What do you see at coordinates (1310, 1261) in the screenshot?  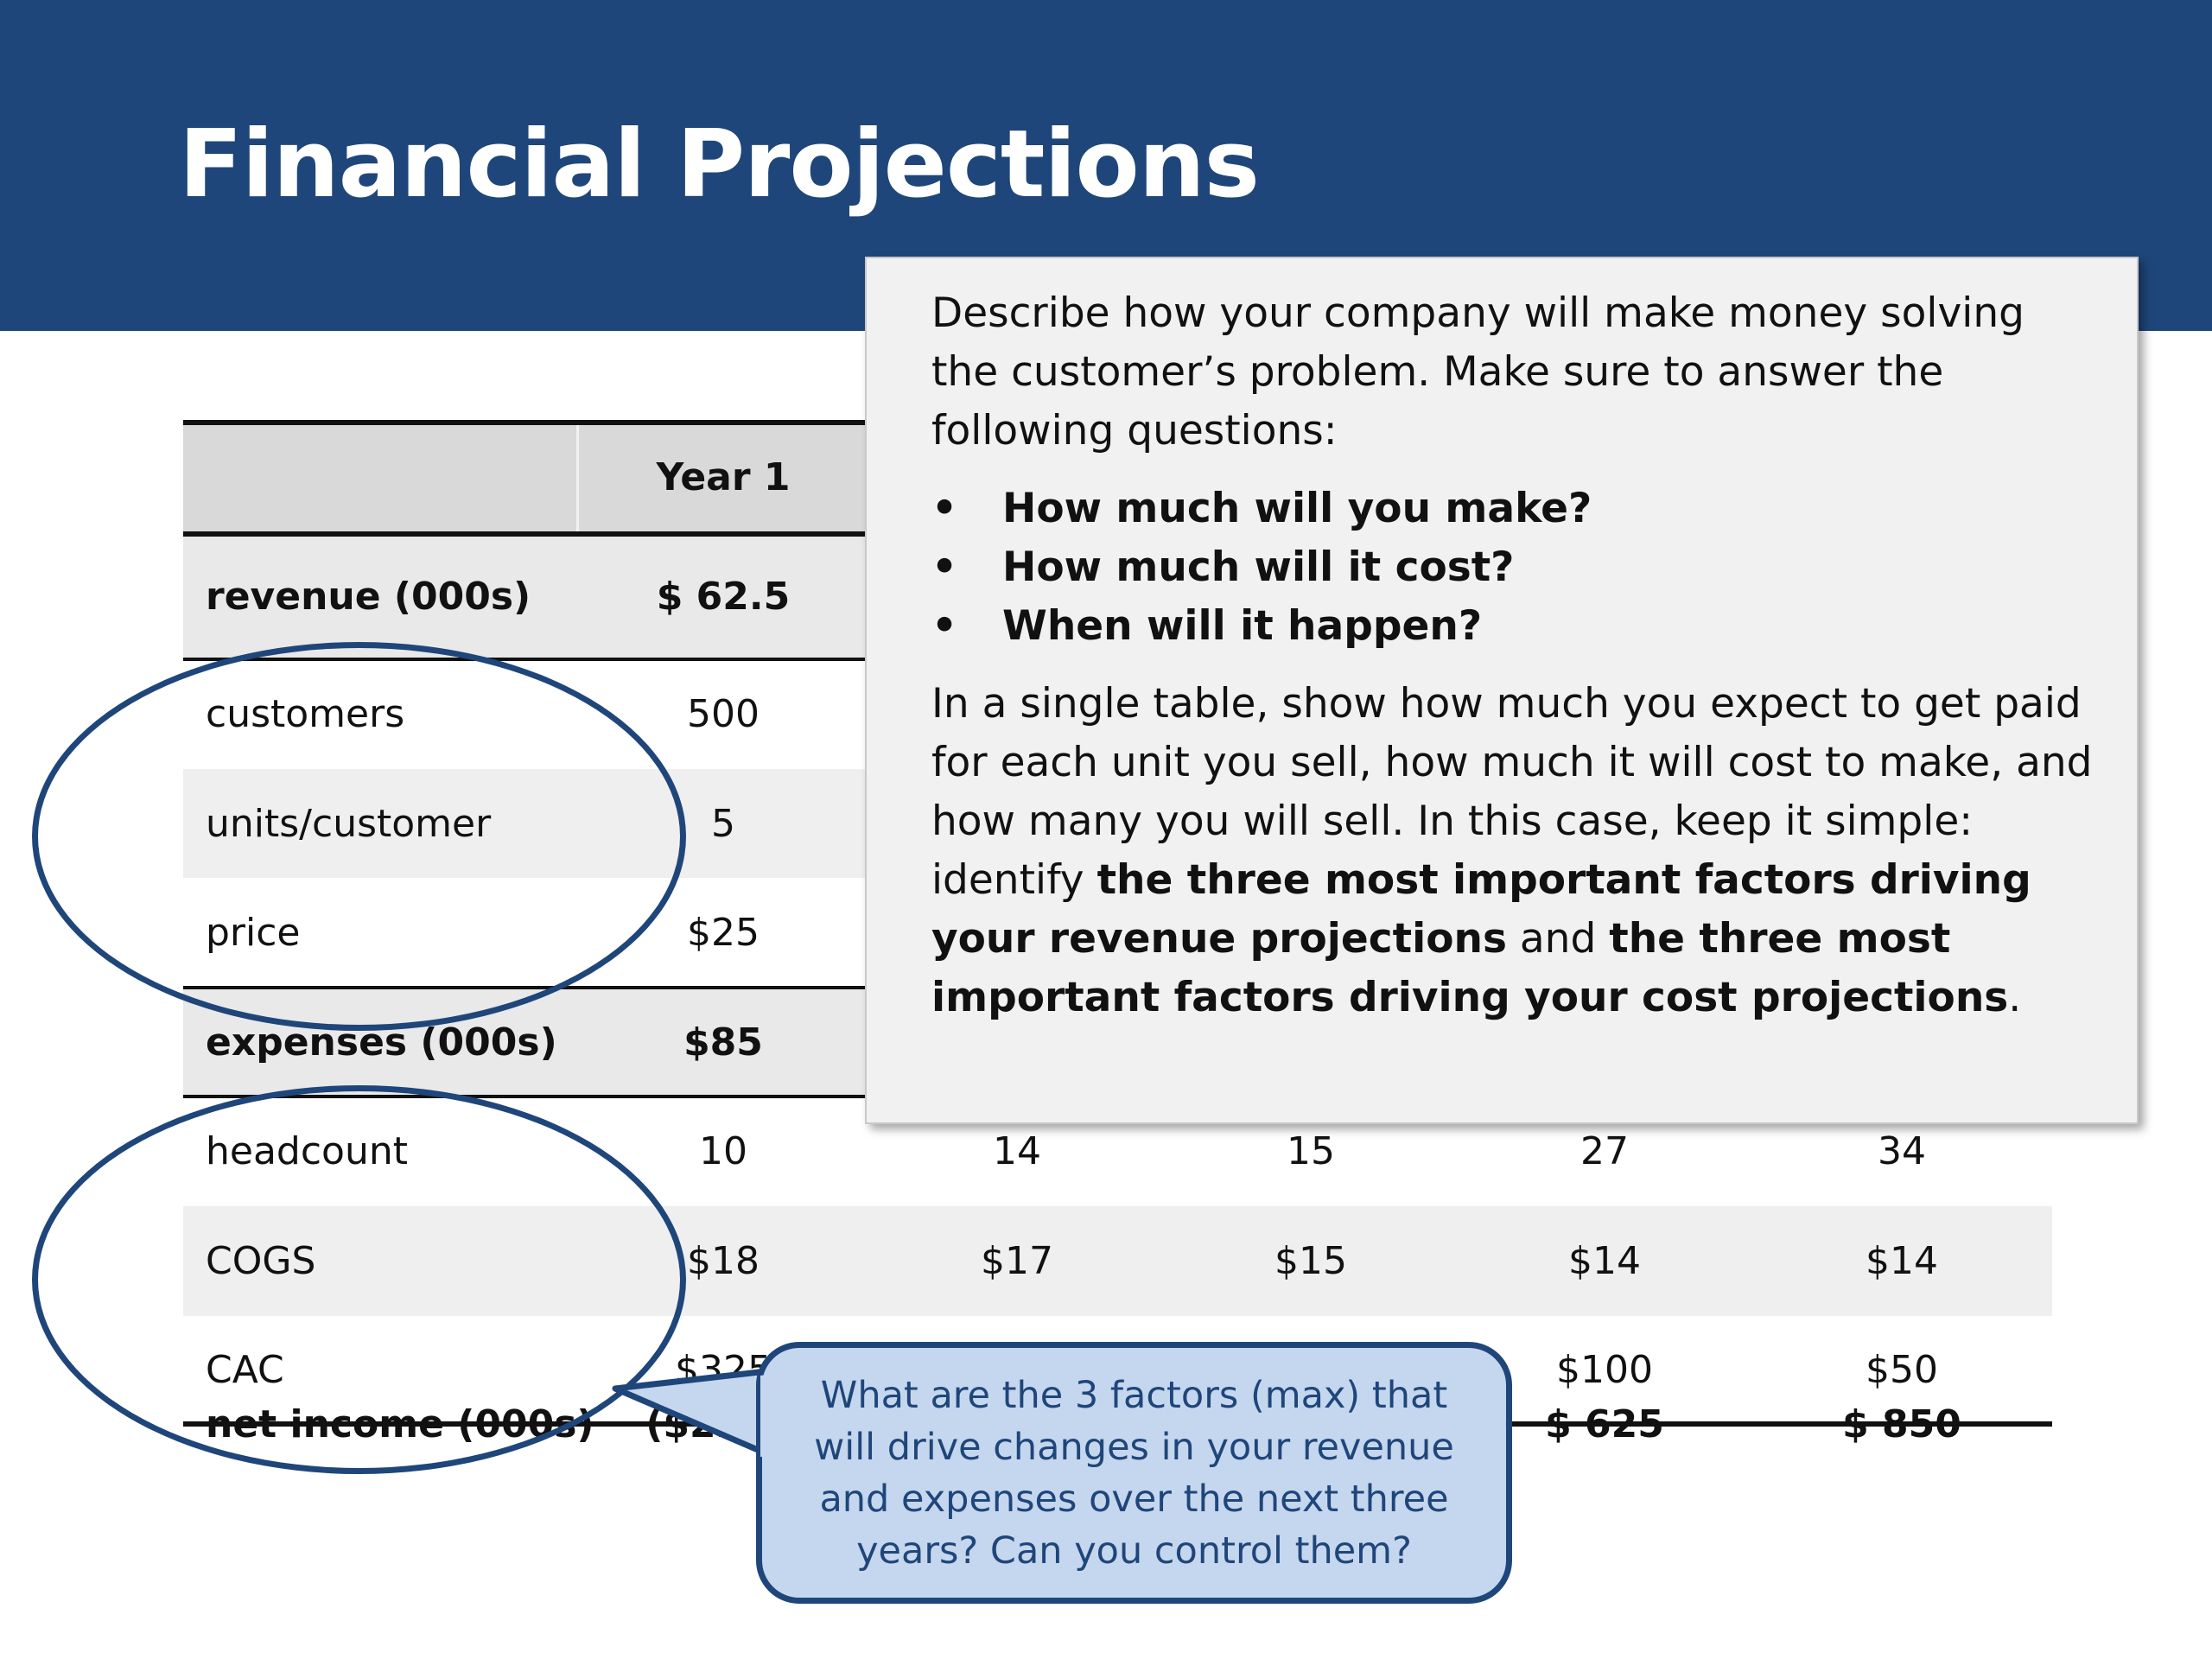 I see `table-cell: $15` at bounding box center [1310, 1261].